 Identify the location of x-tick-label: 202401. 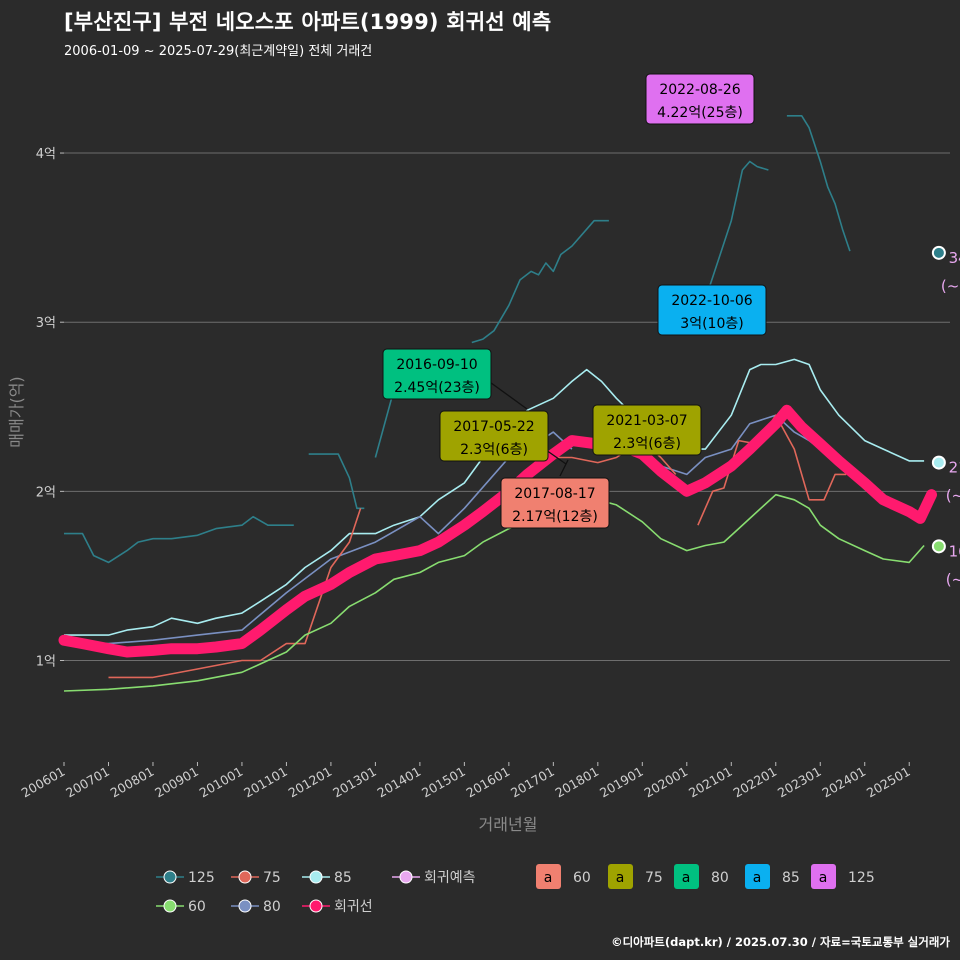
(843, 782).